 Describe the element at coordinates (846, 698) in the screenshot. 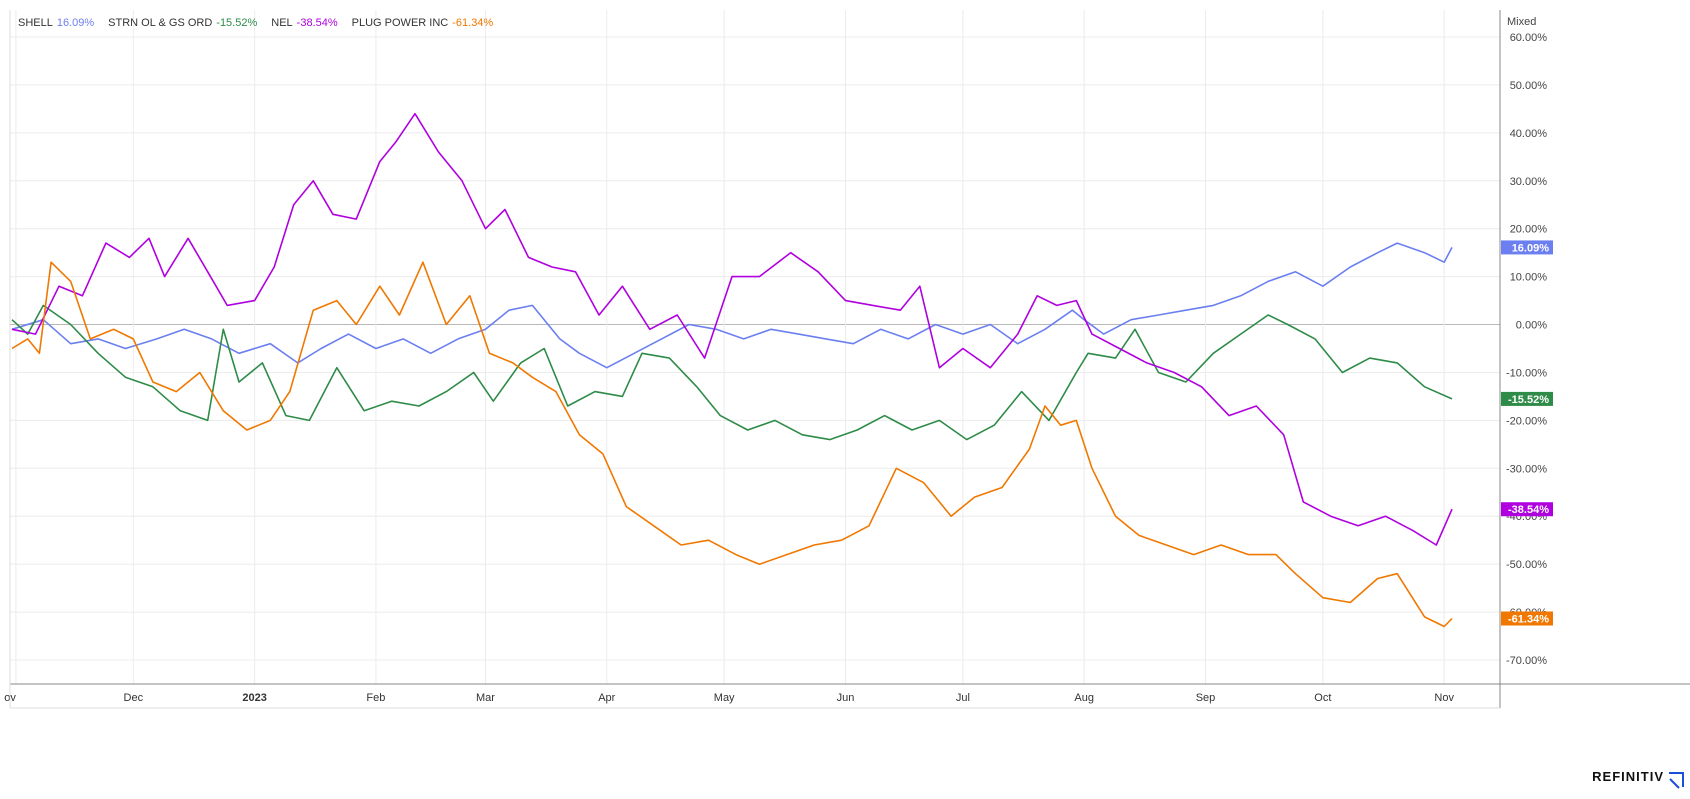

I see `x-tick-label: Jun` at that location.